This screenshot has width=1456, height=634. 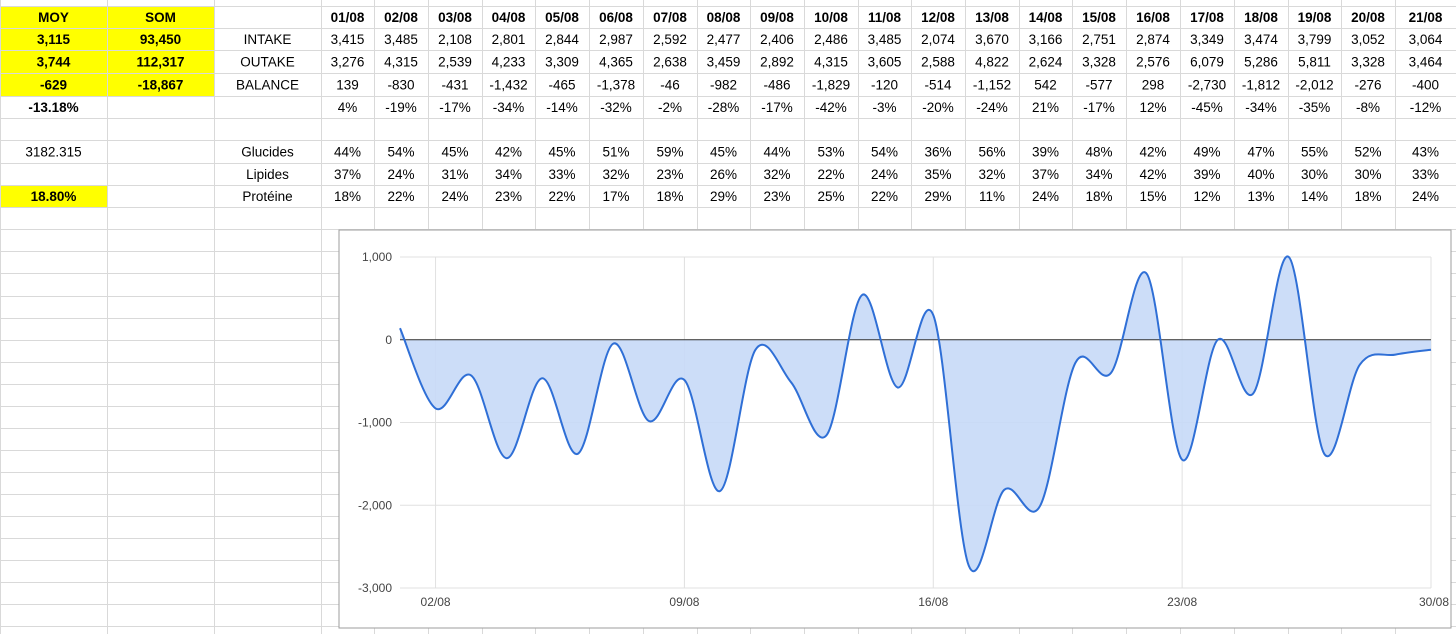 What do you see at coordinates (348, 39) in the screenshot?
I see `table-cell: 3,415` at bounding box center [348, 39].